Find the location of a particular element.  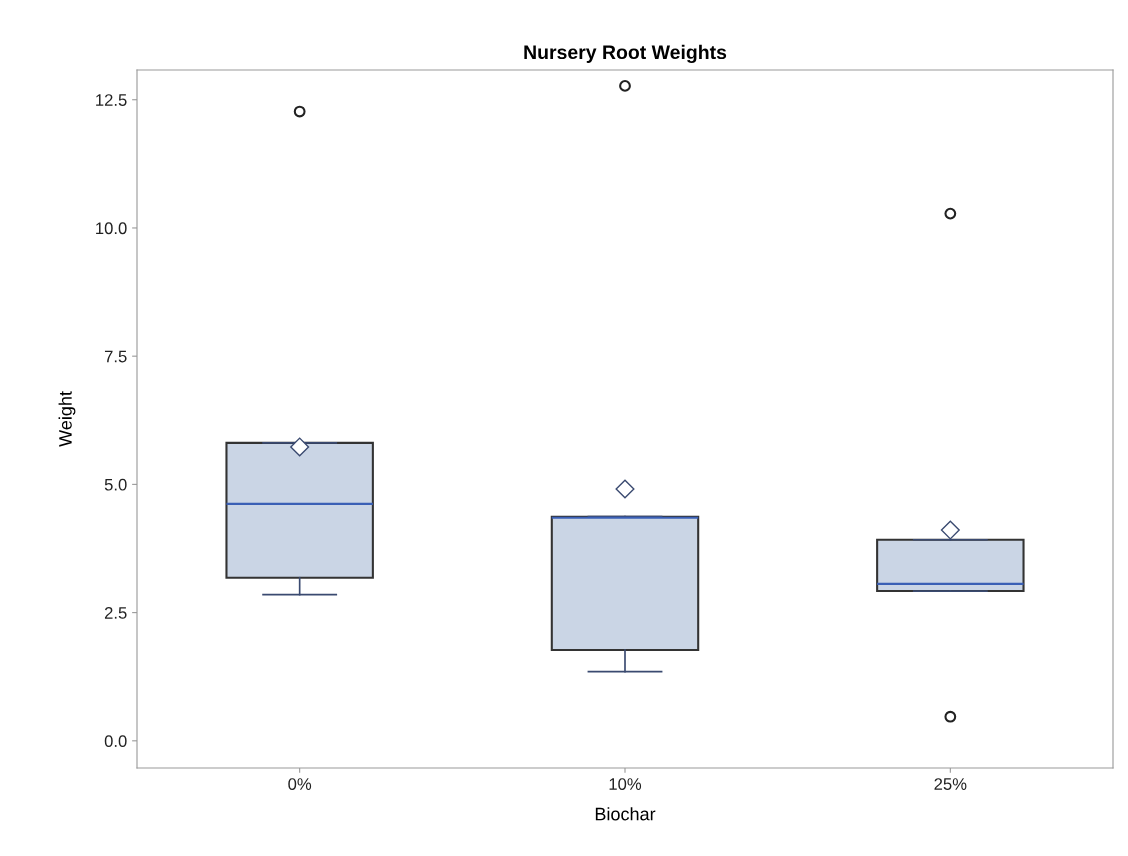

y-tick-label: 5.0 is located at coordinates (115, 484).